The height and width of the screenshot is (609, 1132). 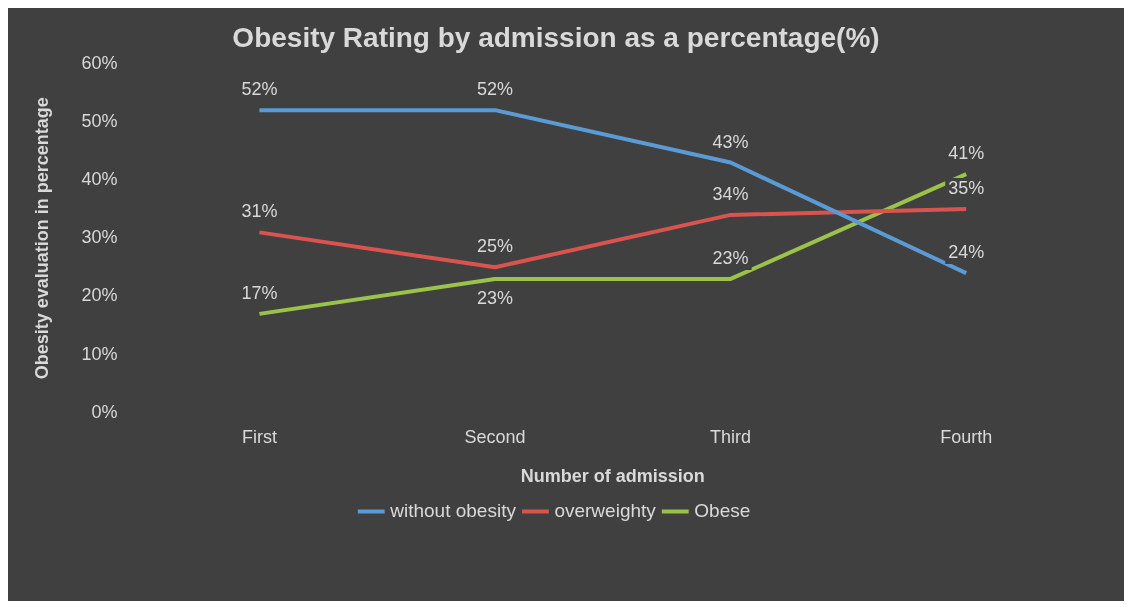 I want to click on data-label: 43%, so click(x=730, y=141).